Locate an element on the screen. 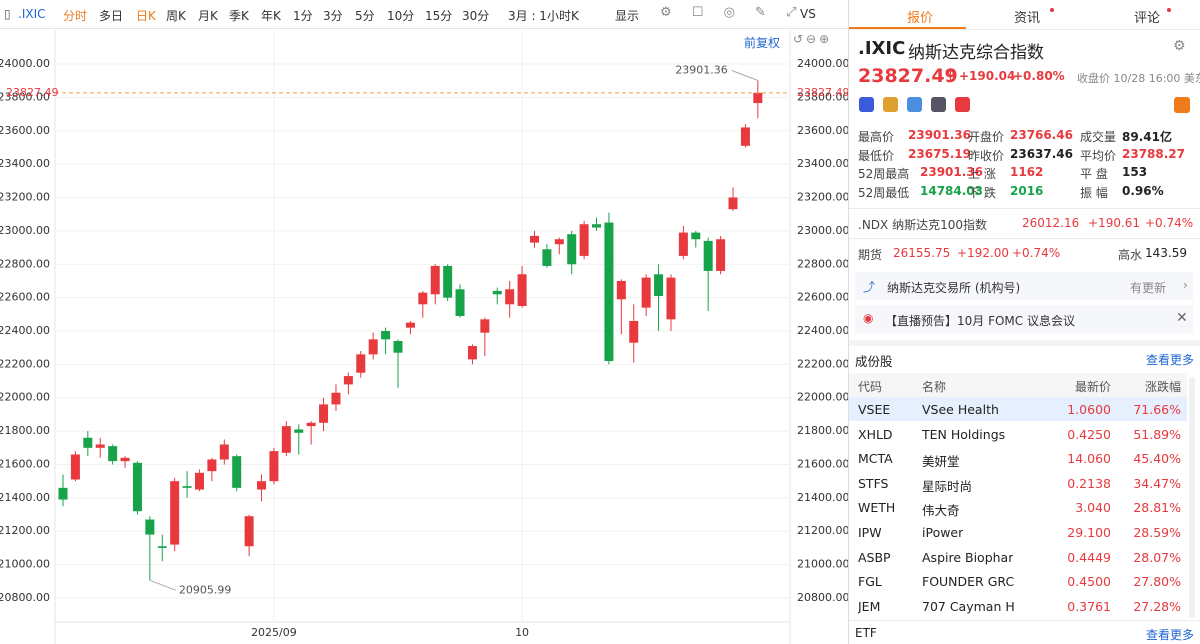  table-cell: 0.4500 is located at coordinates (1089, 582).